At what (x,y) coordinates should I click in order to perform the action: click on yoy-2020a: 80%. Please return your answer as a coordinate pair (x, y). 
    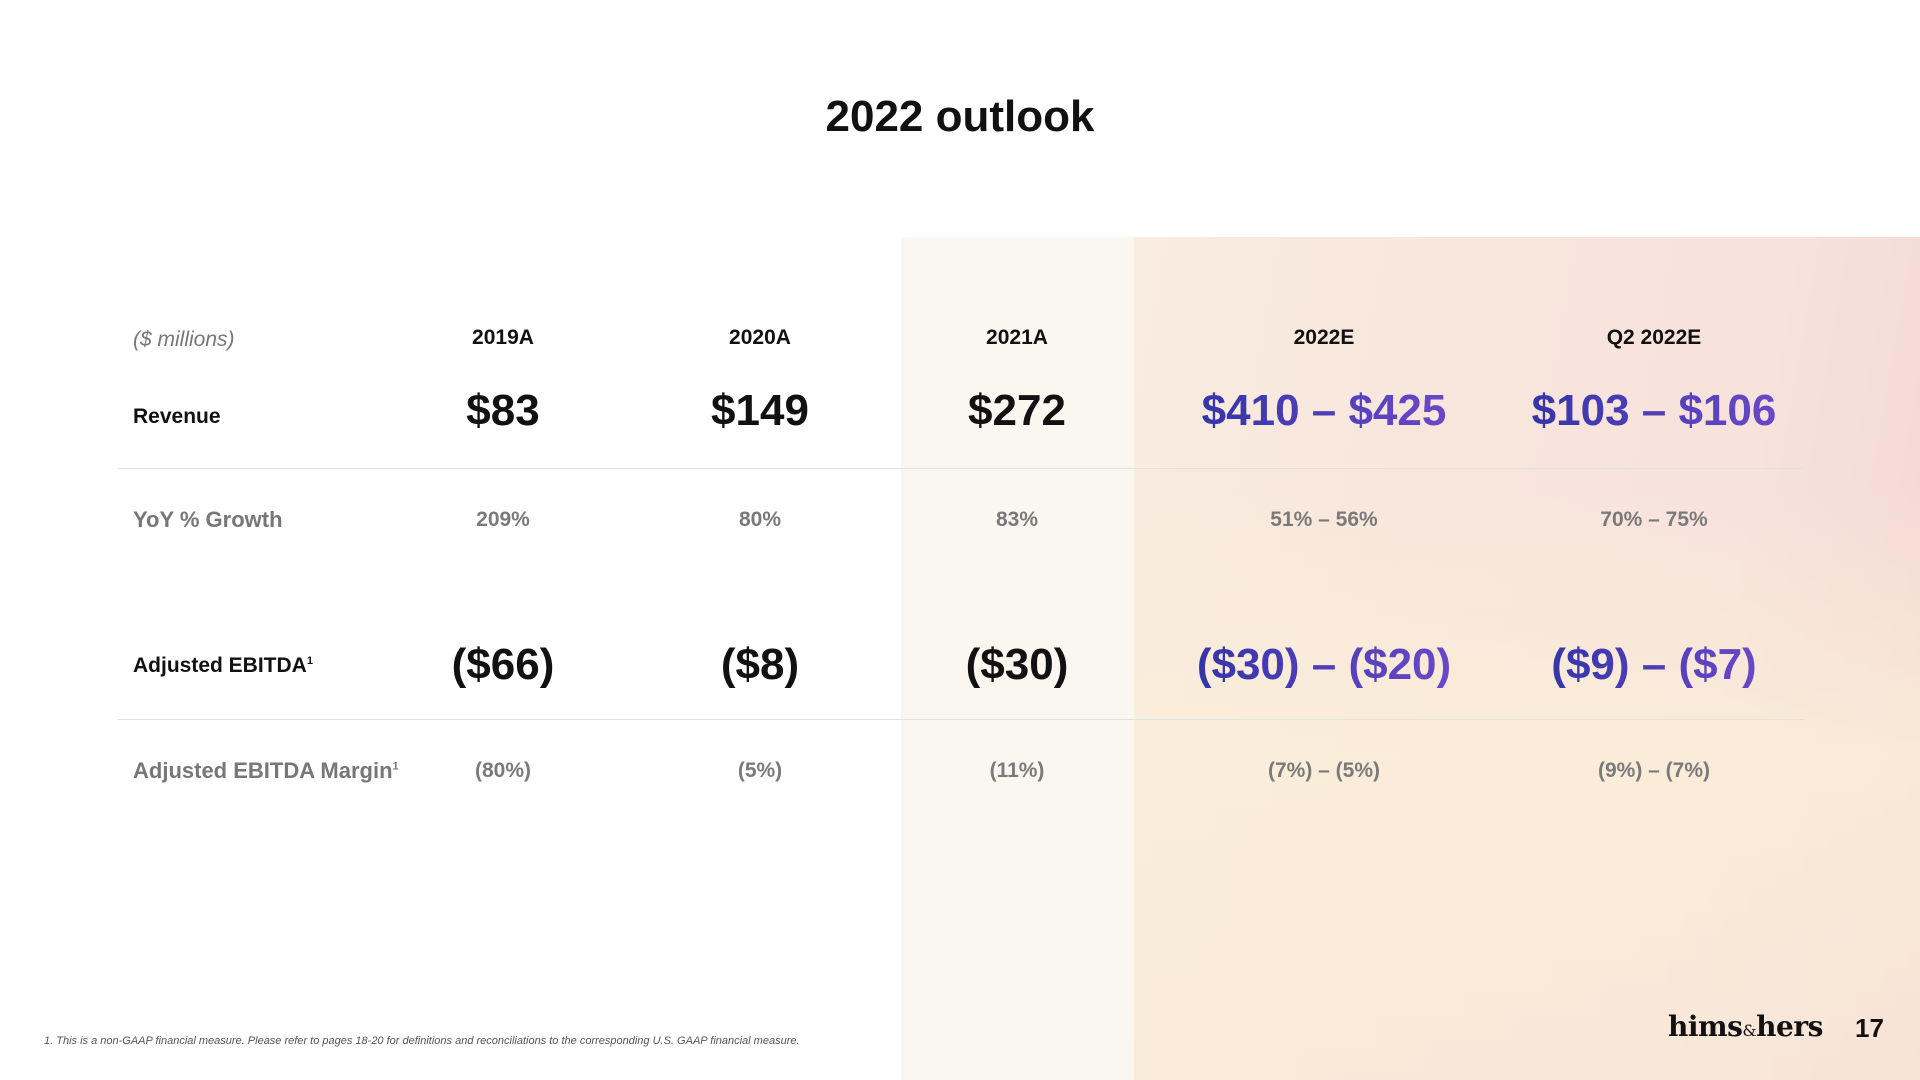
    Looking at the image, I should click on (760, 519).